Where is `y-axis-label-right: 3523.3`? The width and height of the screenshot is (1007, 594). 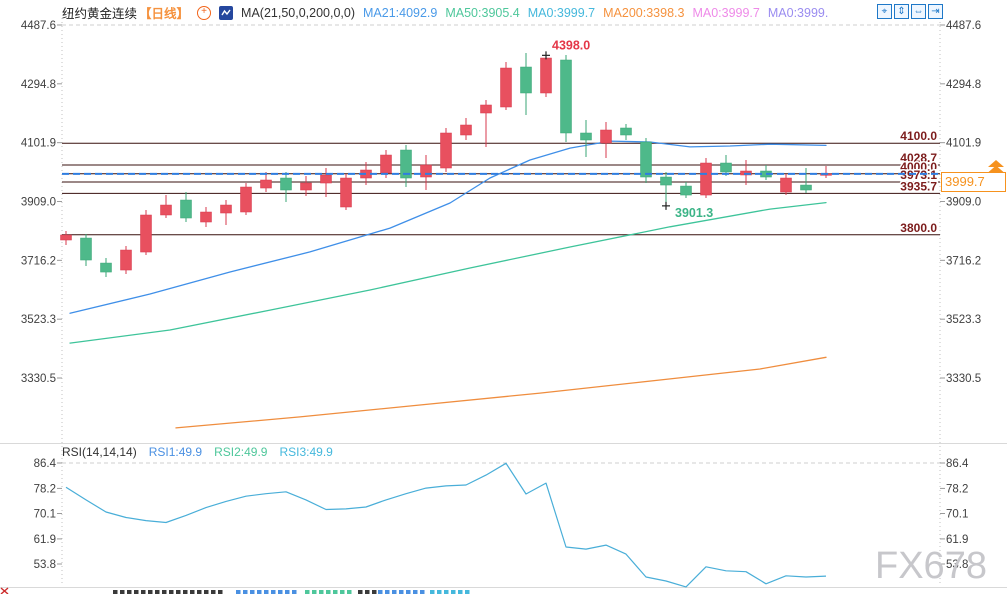
y-axis-label-right: 3523.3 is located at coordinates (963, 320).